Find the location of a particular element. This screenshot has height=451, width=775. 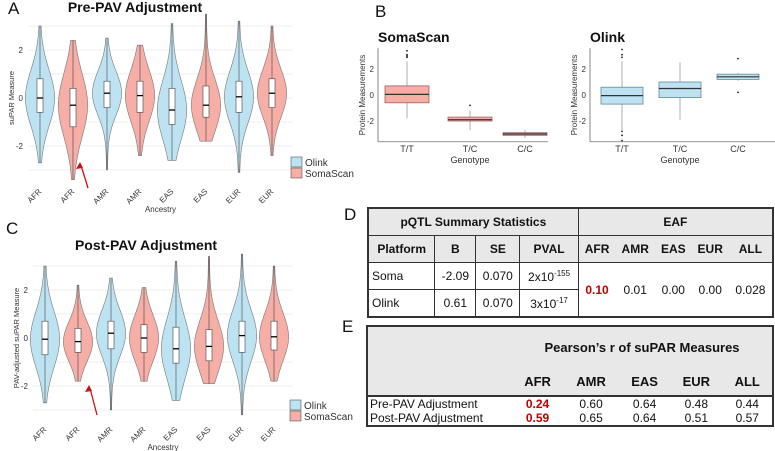

col-eur: EUR is located at coordinates (696, 382).